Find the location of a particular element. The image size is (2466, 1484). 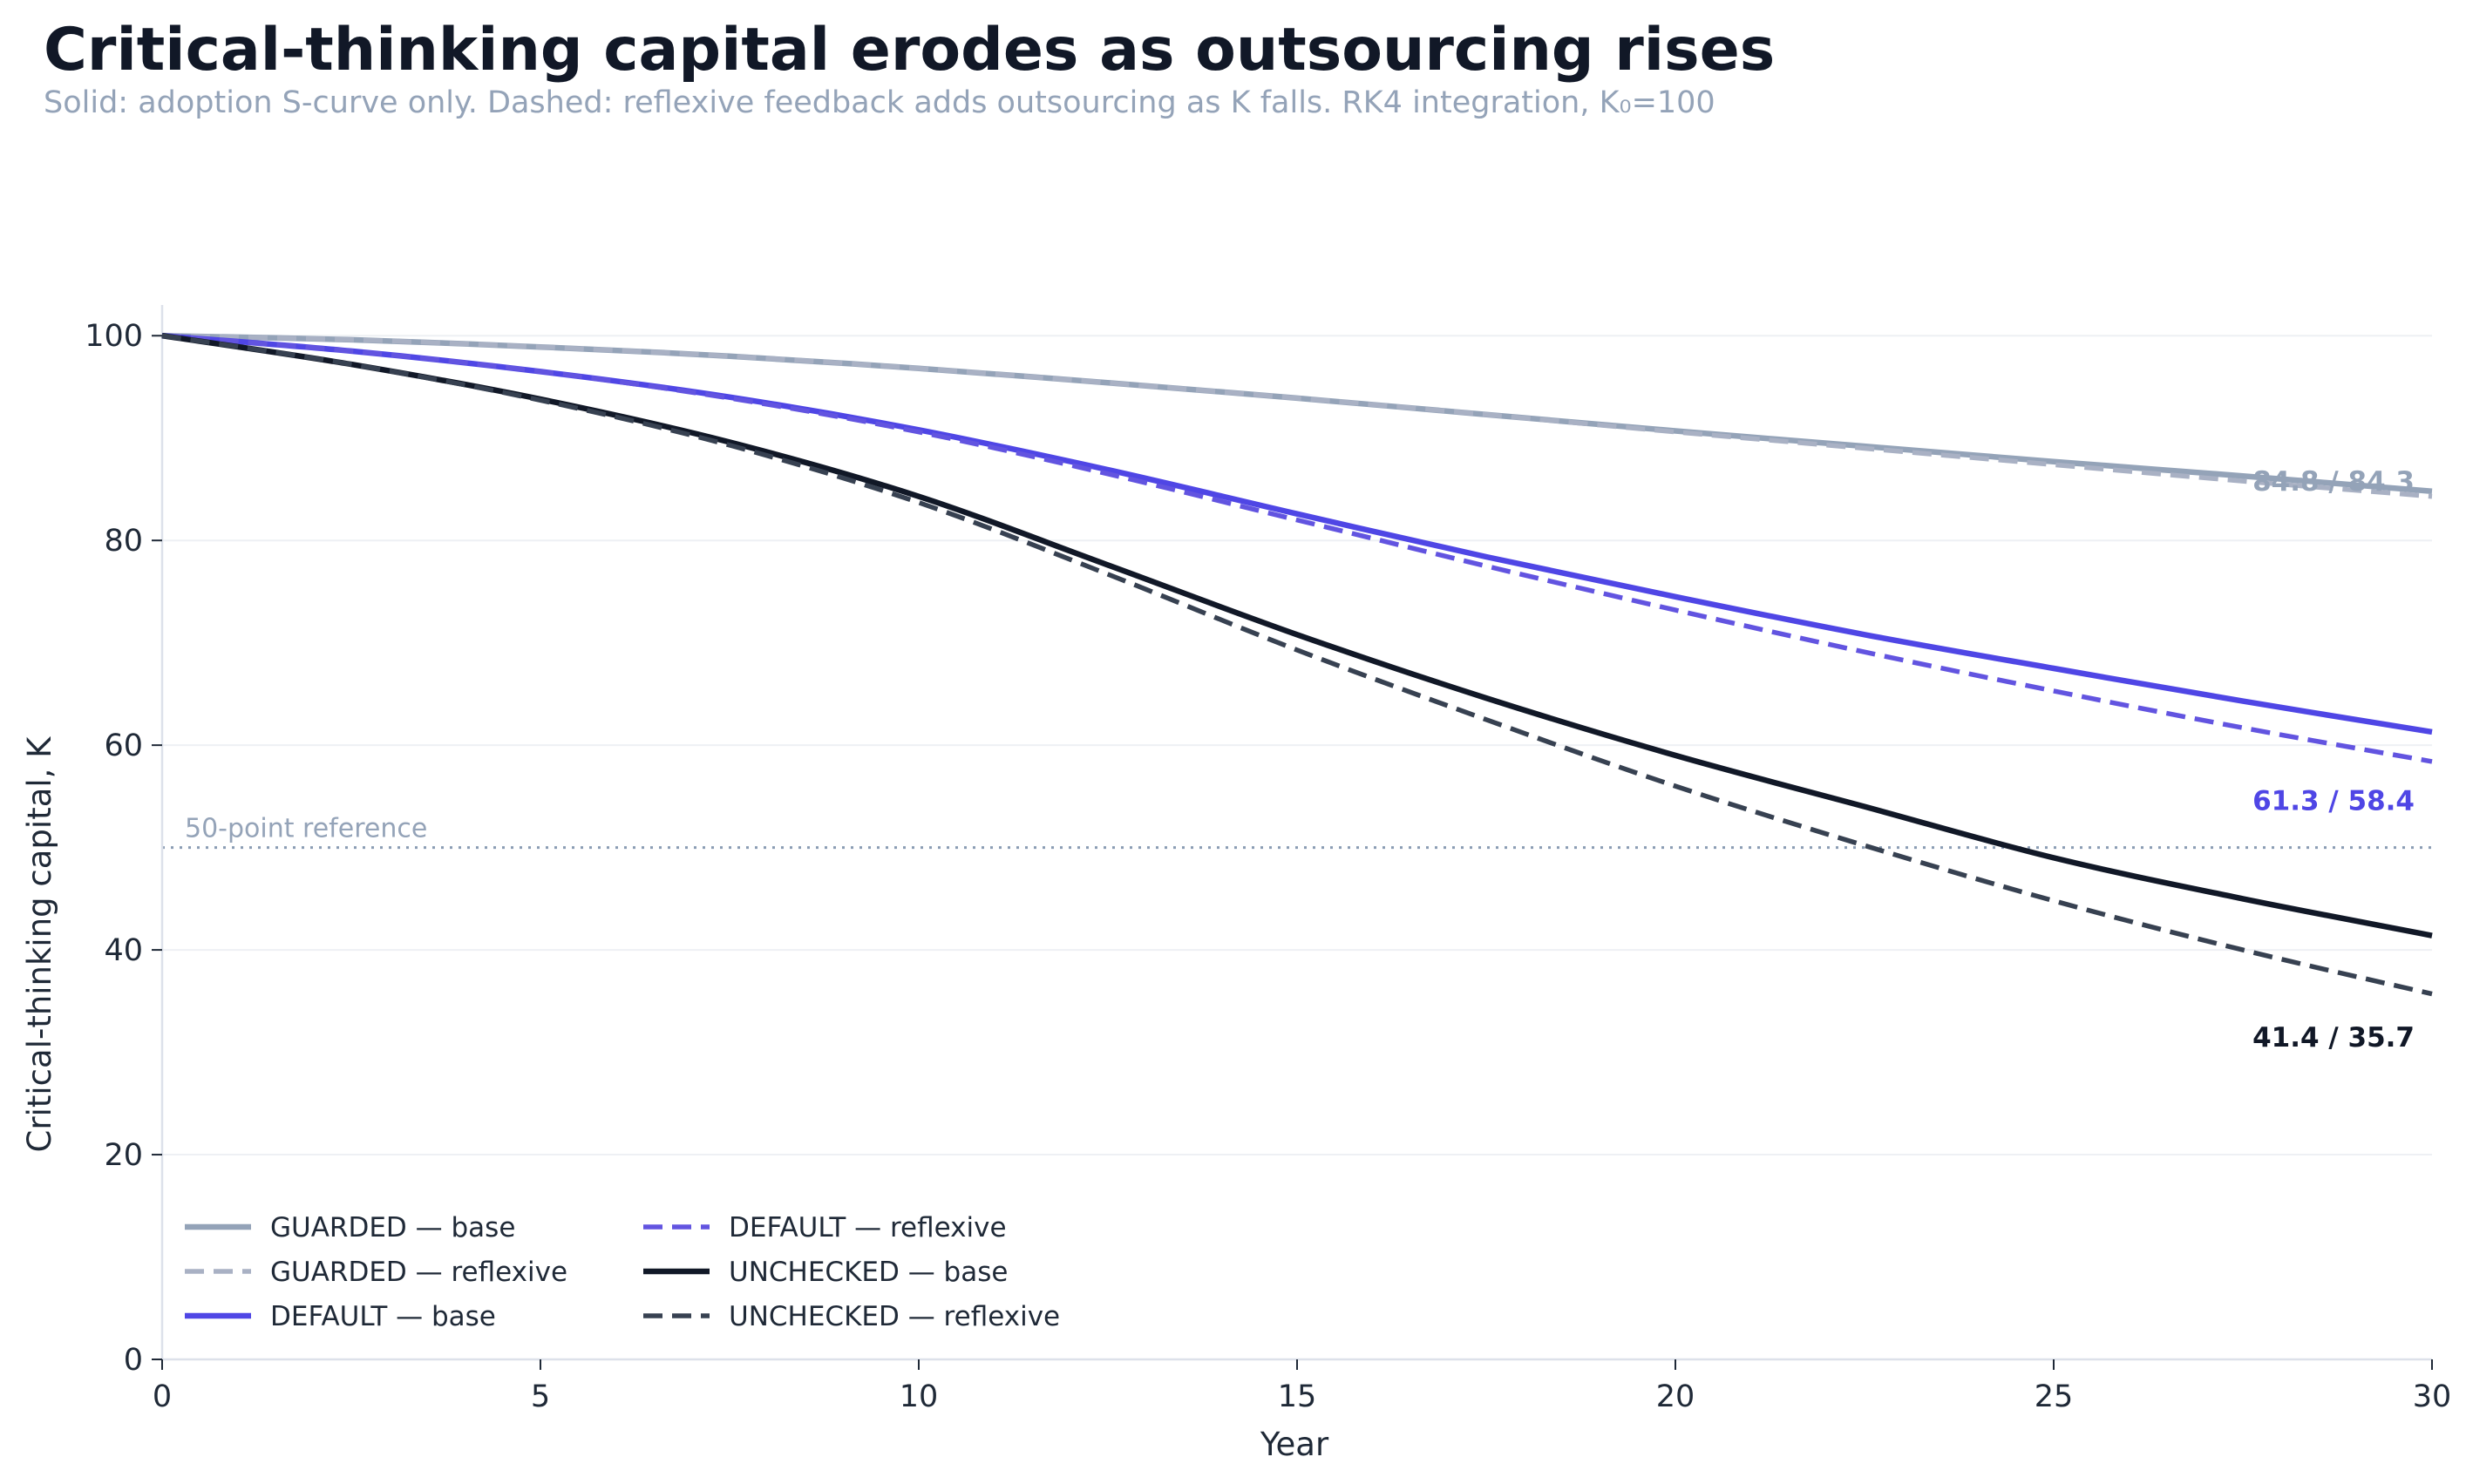

end-value-label-2: 41.4 / 35.7 is located at coordinates (2333, 1038).